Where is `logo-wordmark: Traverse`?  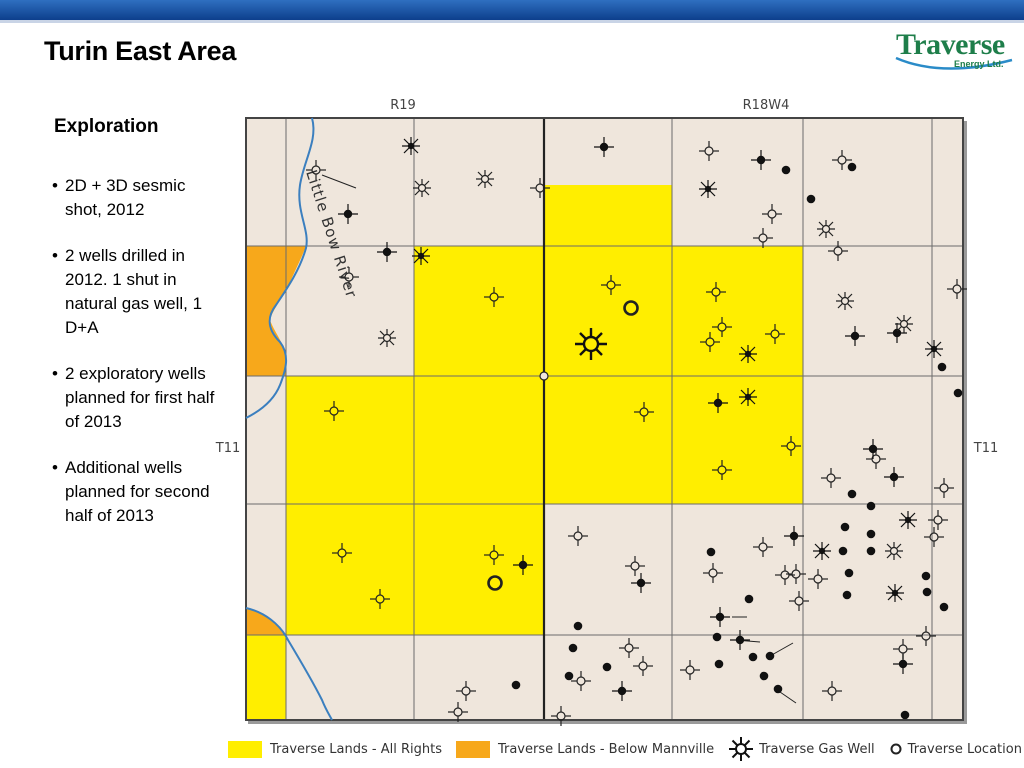
logo-wordmark: Traverse is located at coordinates (950, 44).